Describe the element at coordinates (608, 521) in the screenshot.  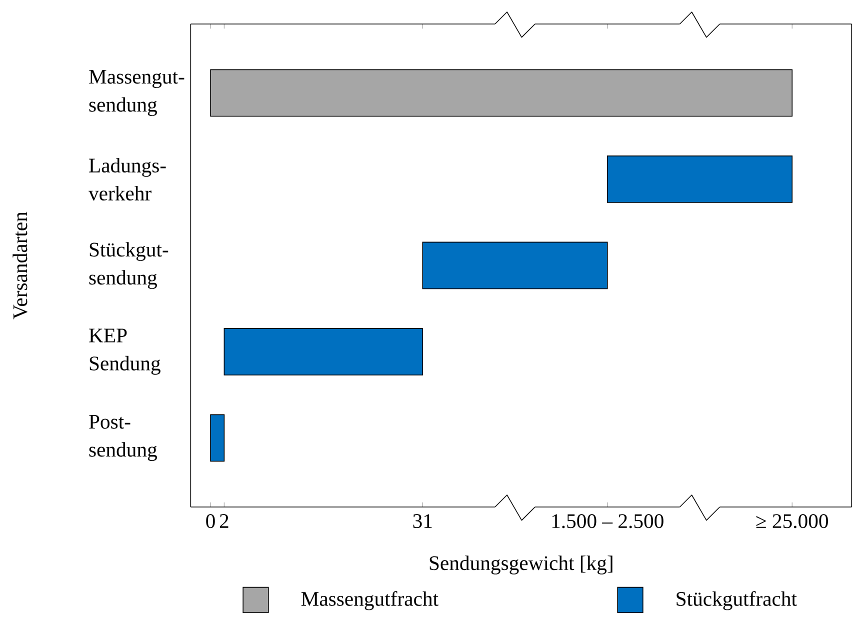
I see `x-tick-label: 1.500 – 2.500` at that location.